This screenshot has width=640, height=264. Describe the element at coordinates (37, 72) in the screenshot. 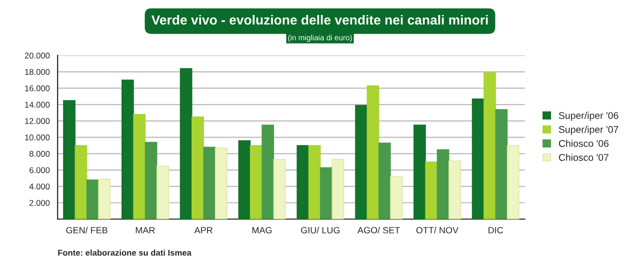

I see `y-tick-label: 18.000` at that location.